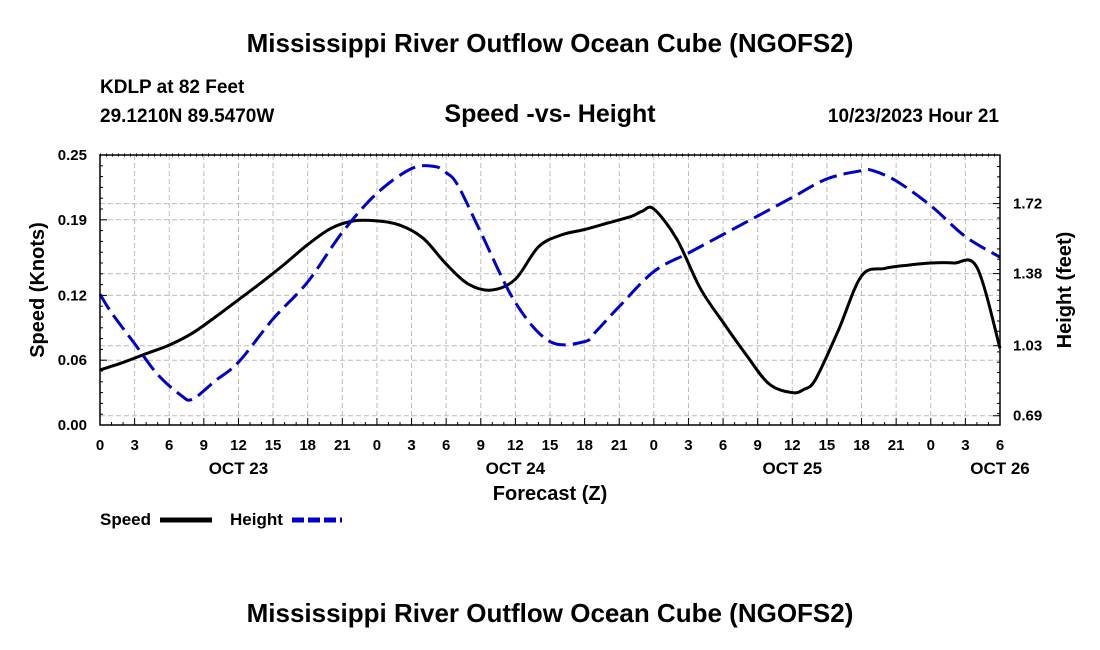  What do you see at coordinates (72, 295) in the screenshot?
I see `y-tick-label: 0.12` at bounding box center [72, 295].